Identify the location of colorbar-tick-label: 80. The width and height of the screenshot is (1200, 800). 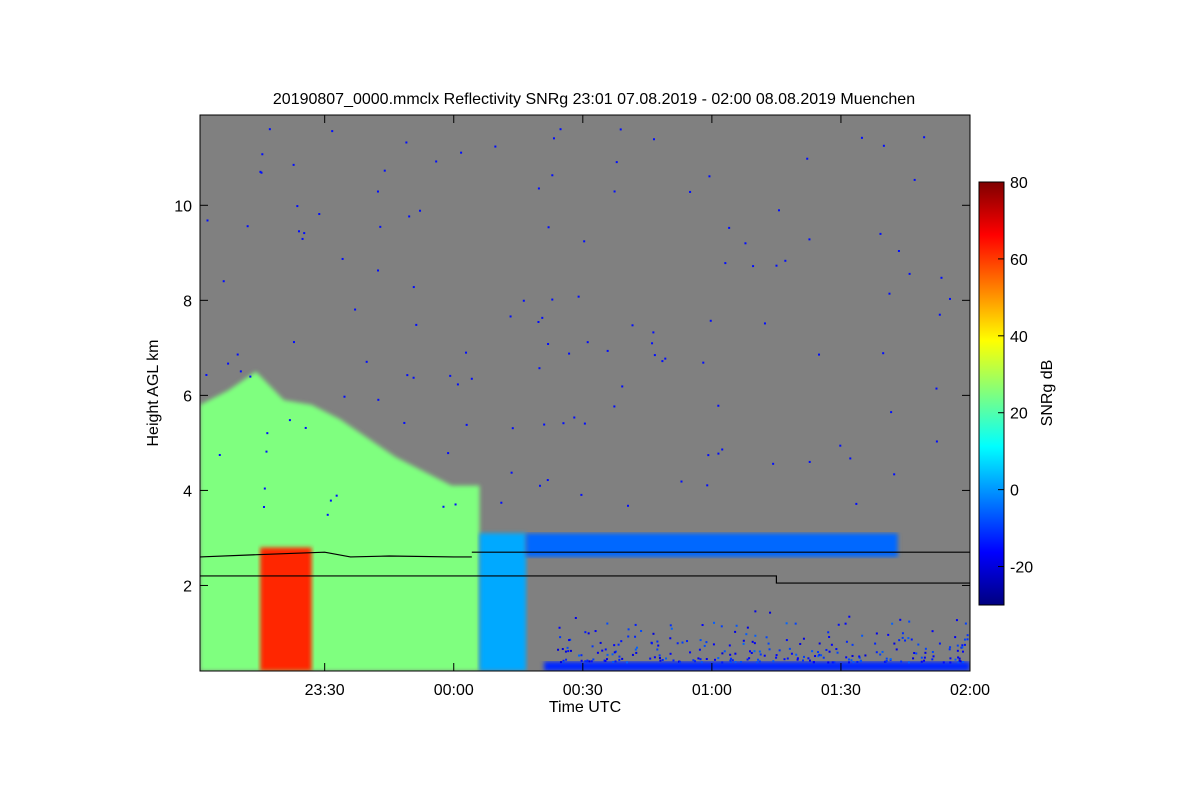
(1019, 183).